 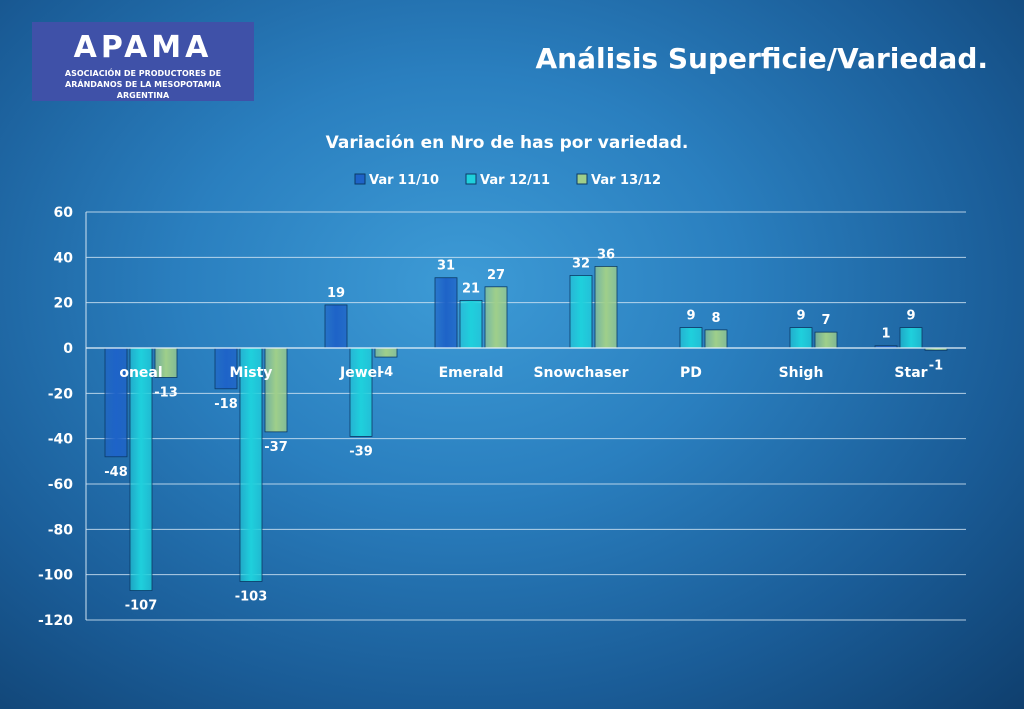 I want to click on y-tick-label: -120, so click(x=55, y=621).